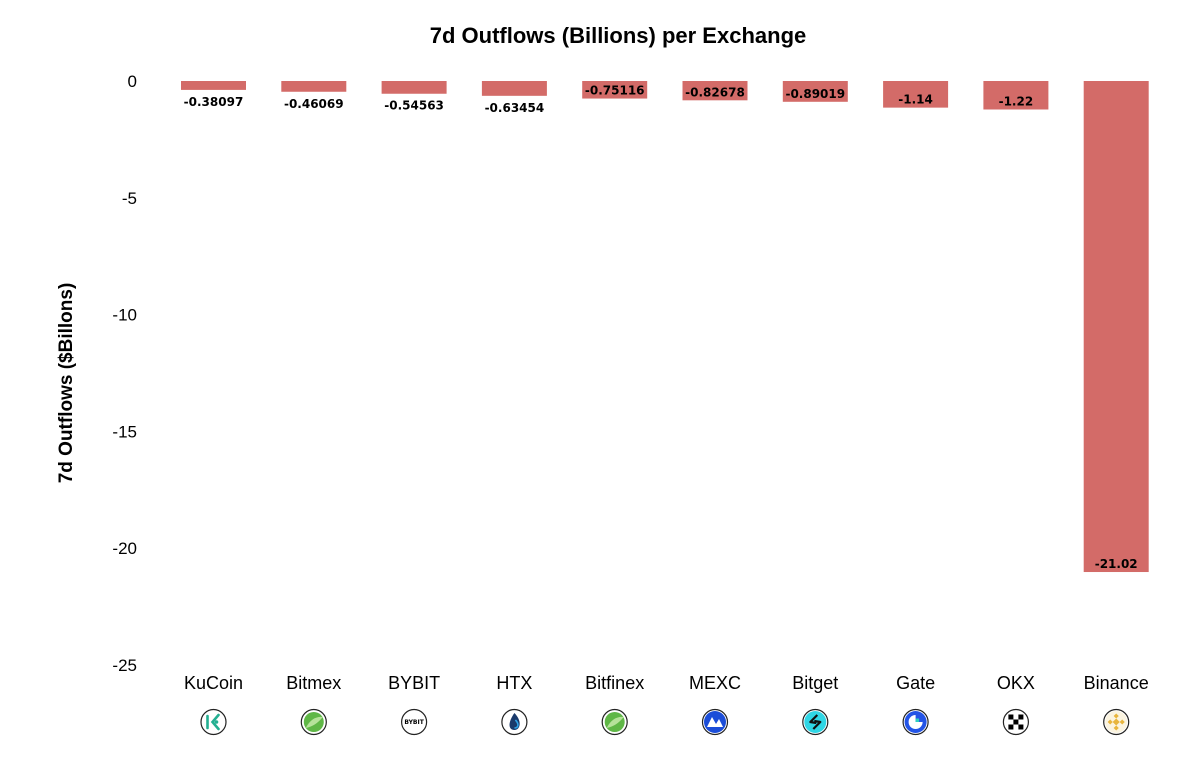 This screenshot has width=1200, height=763. I want to click on y-tick-label: 0, so click(132, 81).